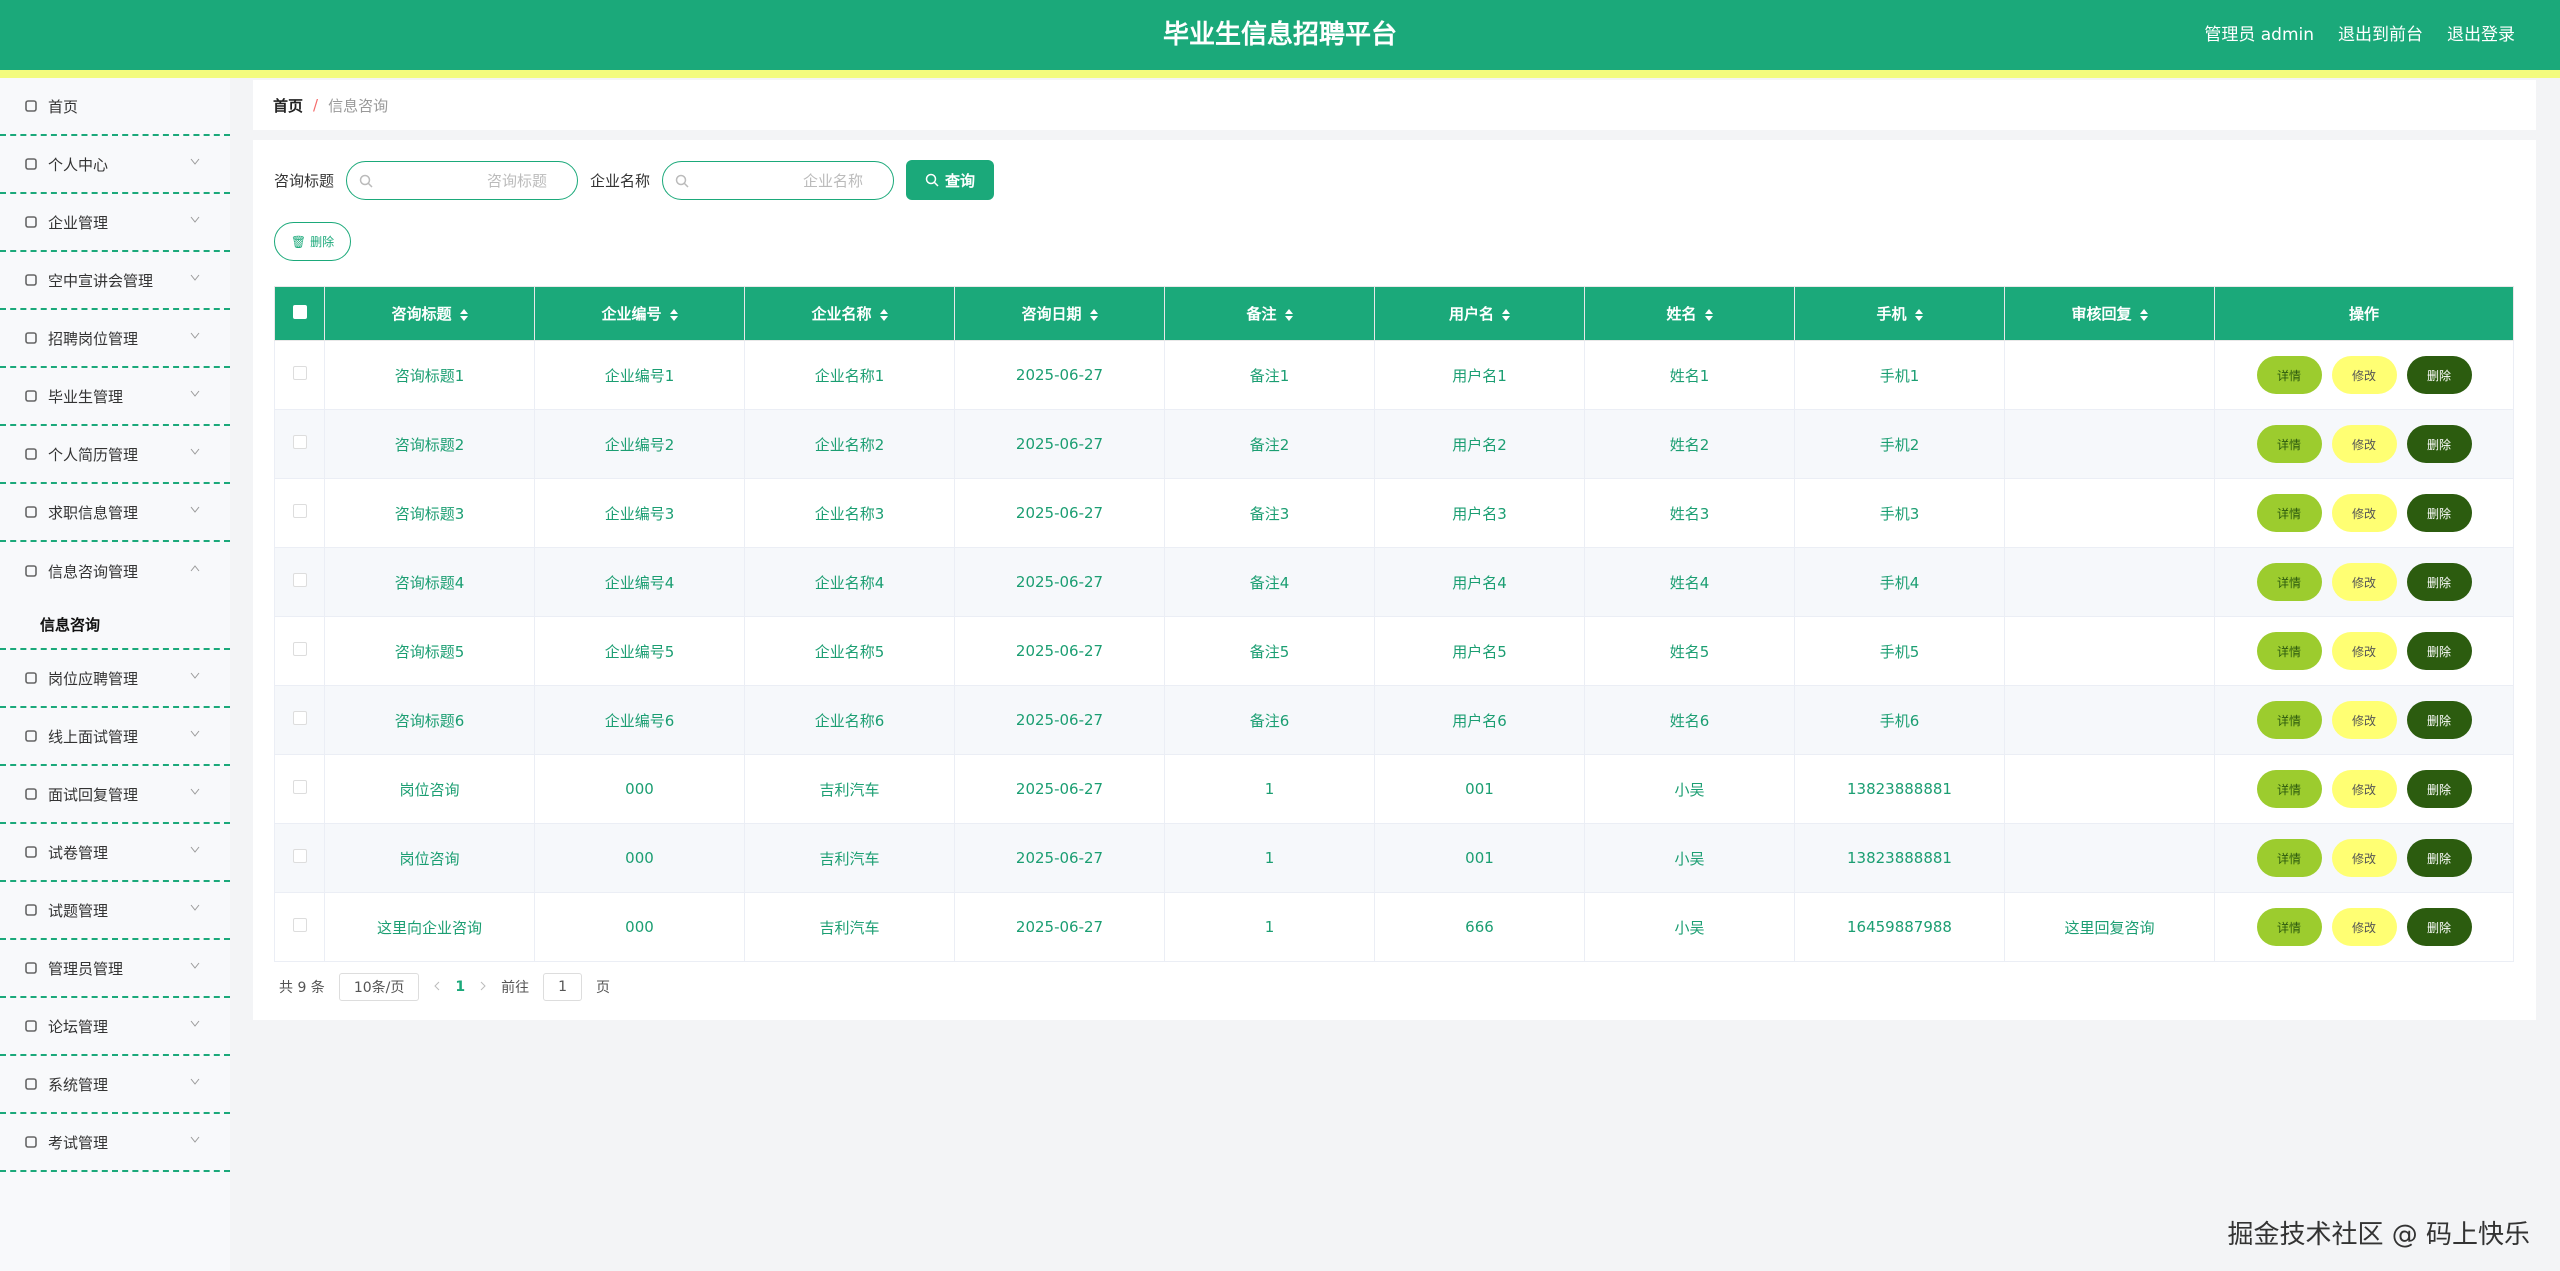  Describe the element at coordinates (429, 927) in the screenshot. I see `cell: 这里向企业咨询` at that location.